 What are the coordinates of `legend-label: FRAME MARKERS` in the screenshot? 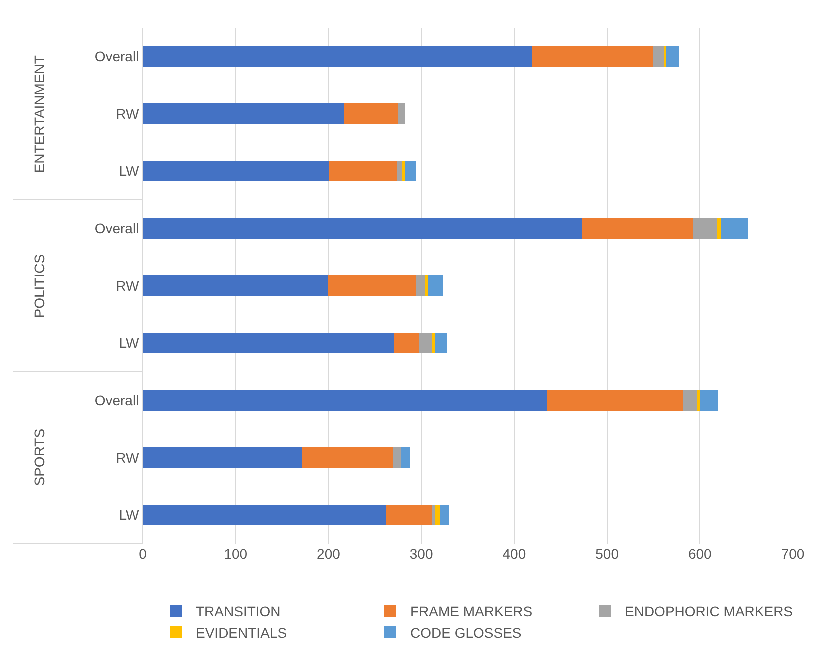 It's located at (471, 612).